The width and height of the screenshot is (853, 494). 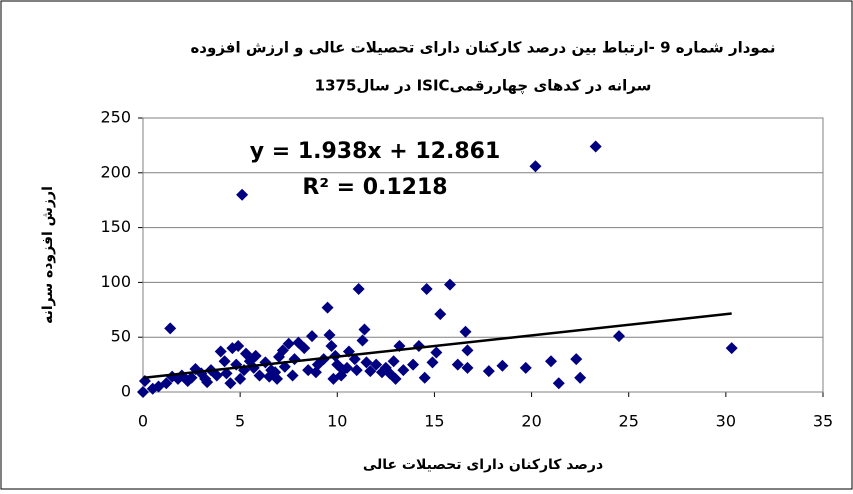 I want to click on x-tick-label: 30, so click(x=726, y=421).